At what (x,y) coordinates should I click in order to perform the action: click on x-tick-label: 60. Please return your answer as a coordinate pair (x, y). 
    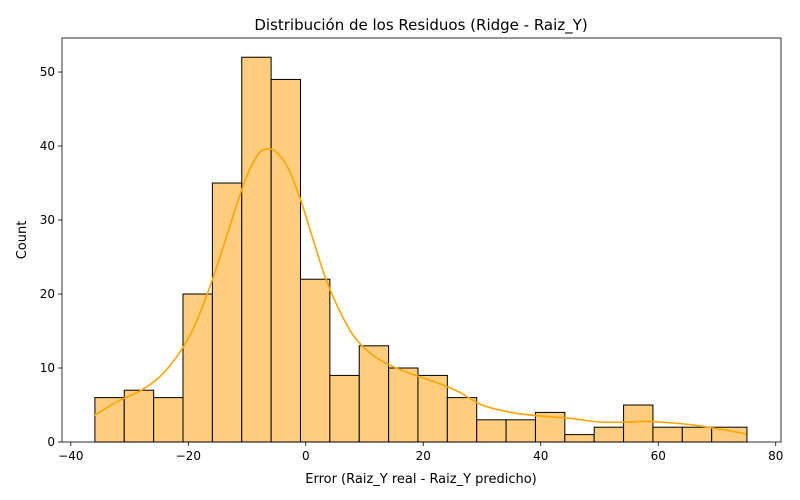
    Looking at the image, I should click on (658, 456).